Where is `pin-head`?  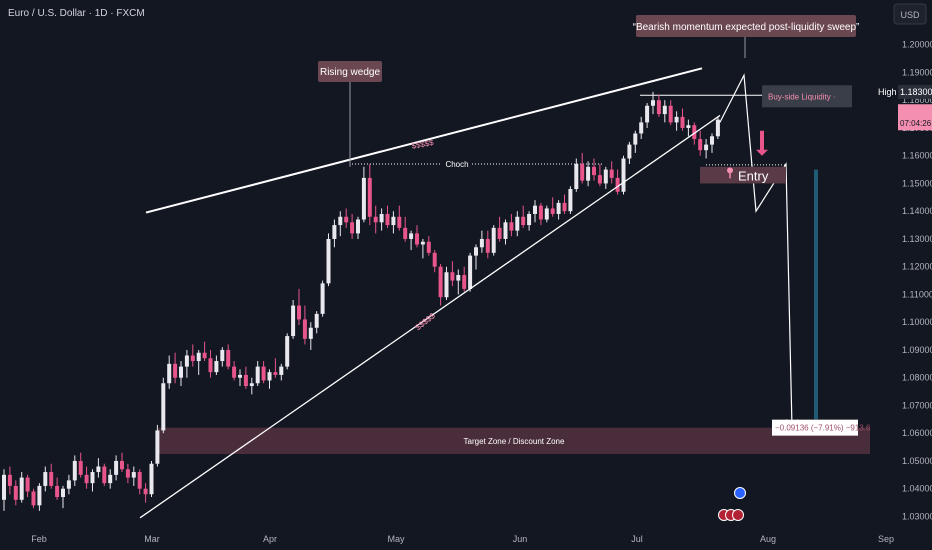 pin-head is located at coordinates (730, 170).